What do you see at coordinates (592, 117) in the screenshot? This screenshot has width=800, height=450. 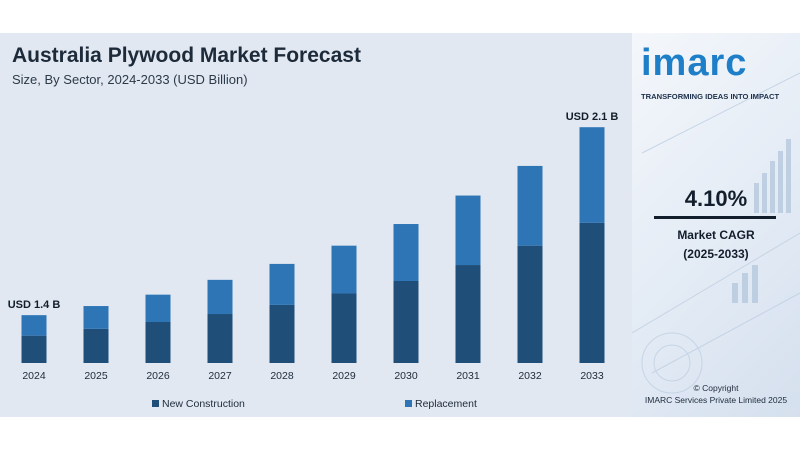 I see `data-label: USD 2.1 B` at bounding box center [592, 117].